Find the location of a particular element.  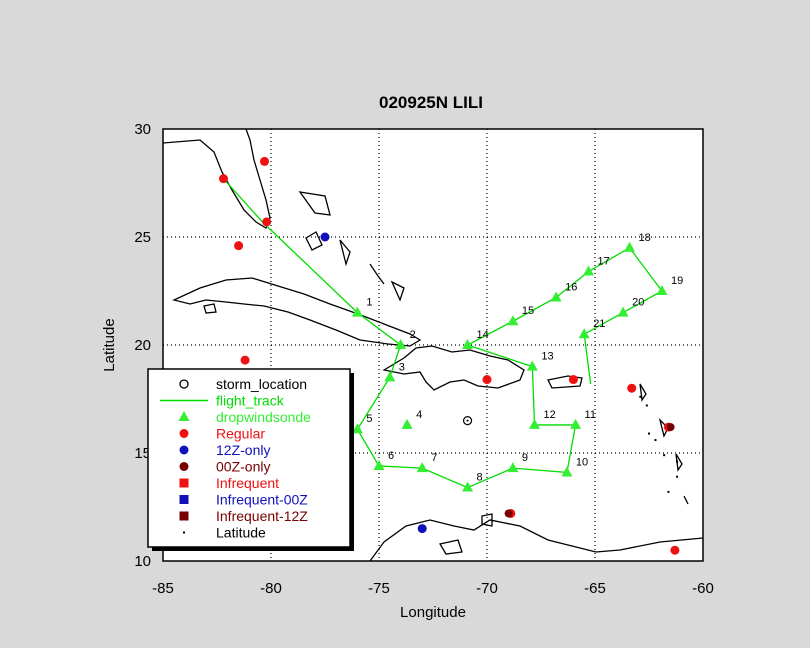

dropwindsonde-label: 20 is located at coordinates (638, 303).